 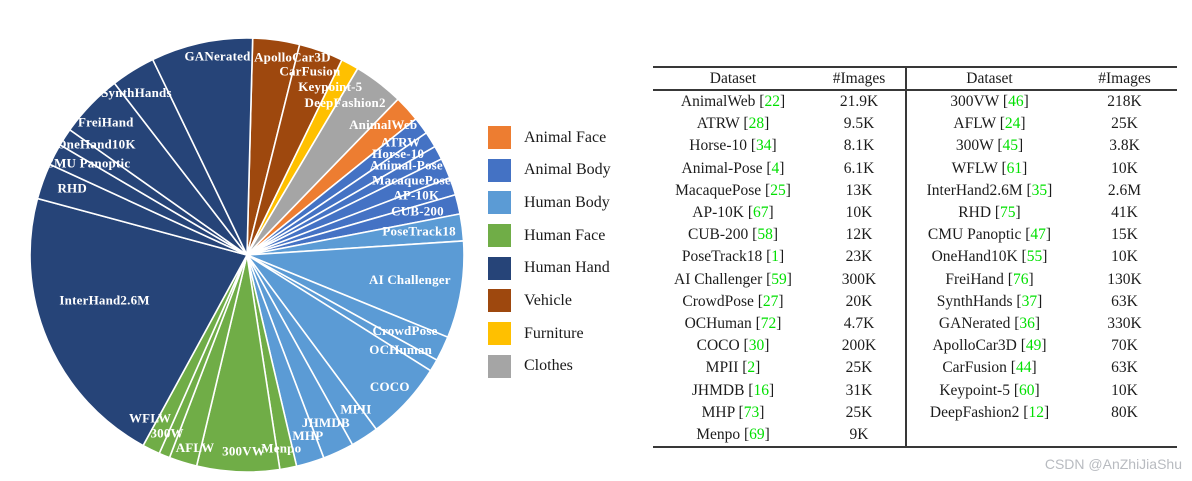 What do you see at coordinates (915, 368) in the screenshot?
I see `table-row: MPII [2] 25K CarFusion [44] 63K` at bounding box center [915, 368].